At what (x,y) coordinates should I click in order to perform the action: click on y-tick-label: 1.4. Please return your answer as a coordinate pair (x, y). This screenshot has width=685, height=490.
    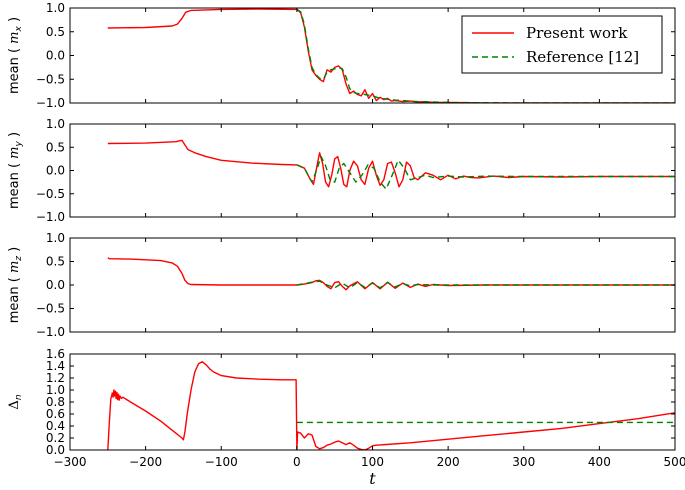
    Looking at the image, I should click on (55, 366).